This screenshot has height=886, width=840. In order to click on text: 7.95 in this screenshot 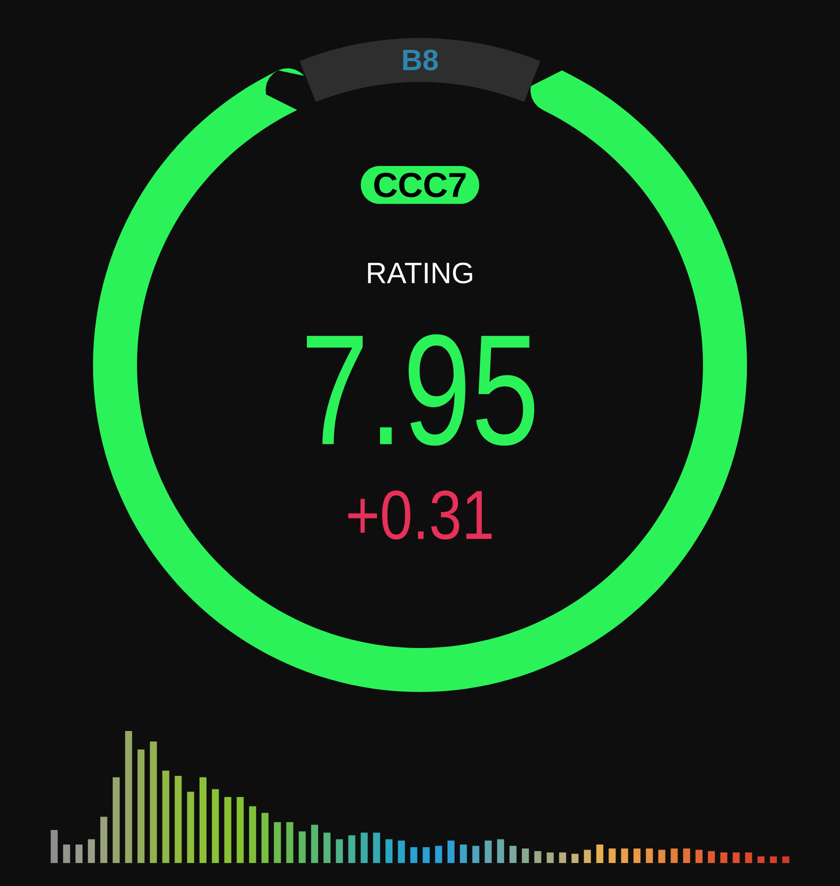, I will do `click(420, 390)`.